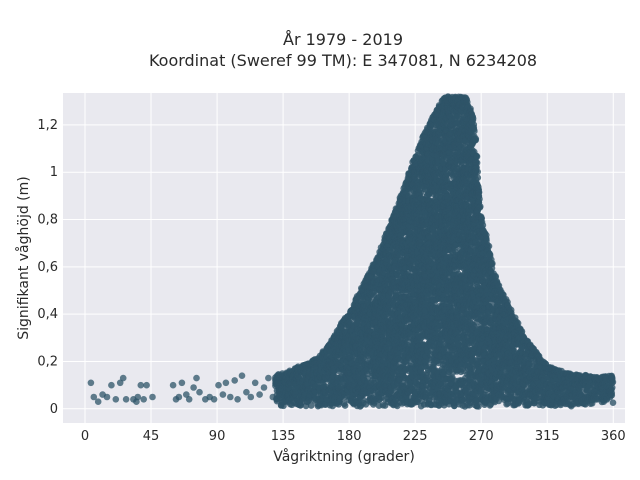 The height and width of the screenshot is (480, 640). Describe the element at coordinates (343, 39) in the screenshot. I see `chart-title: År 1979 - 2019` at that location.